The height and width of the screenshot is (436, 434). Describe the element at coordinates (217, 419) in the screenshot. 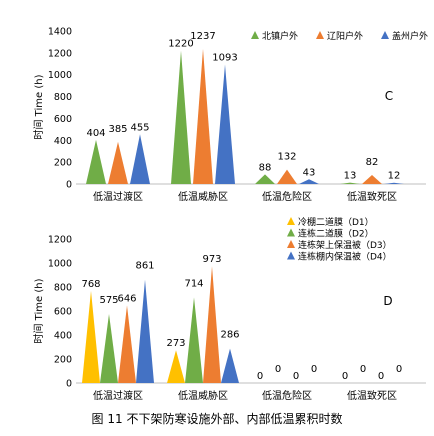

I see `figure-caption: 图 11 不下架防寒设施外部、内部低温累积时数` at that location.